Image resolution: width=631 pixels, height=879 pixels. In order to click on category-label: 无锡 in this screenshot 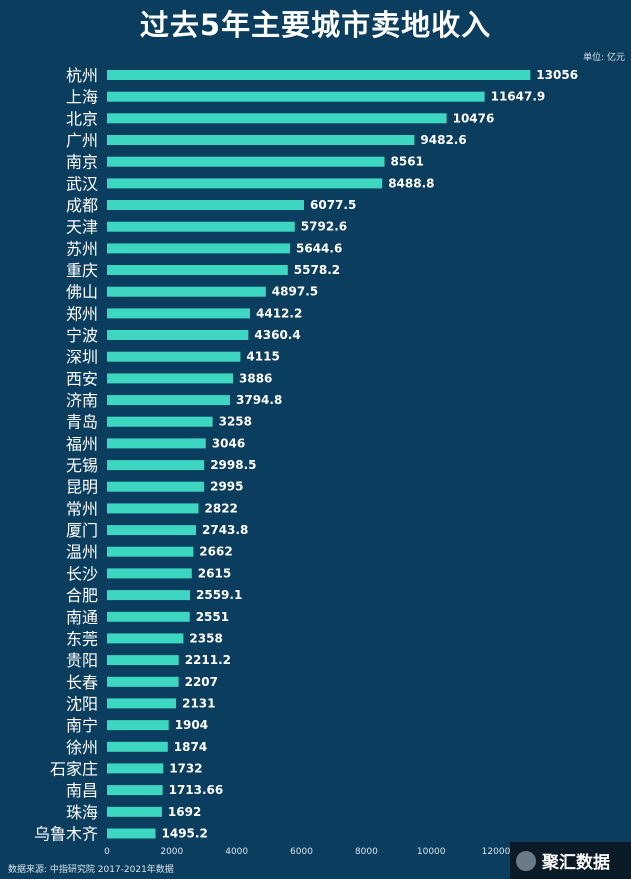, I will do `click(82, 465)`.